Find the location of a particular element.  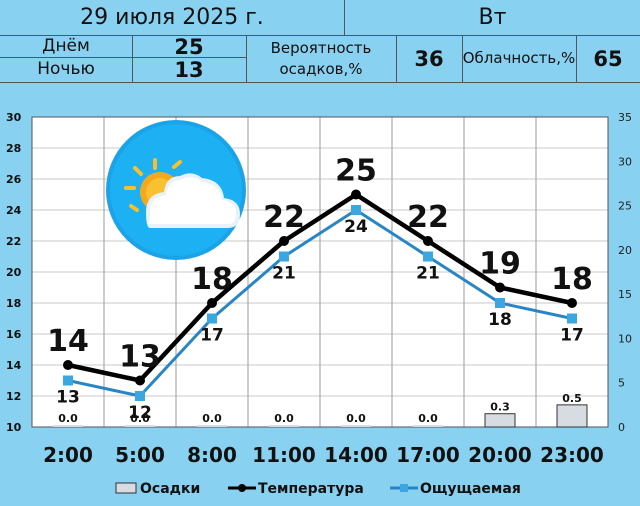

y-tick-label-left: 16 is located at coordinates (14, 334).